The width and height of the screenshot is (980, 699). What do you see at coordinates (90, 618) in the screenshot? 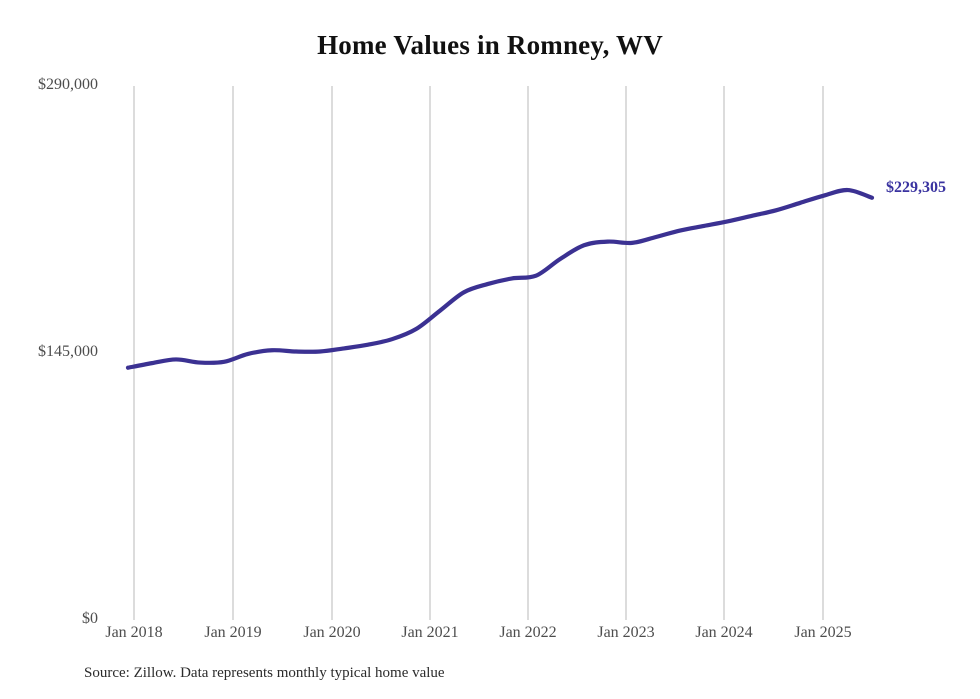
I see `y-tick-label-bottom: $0` at bounding box center [90, 618].